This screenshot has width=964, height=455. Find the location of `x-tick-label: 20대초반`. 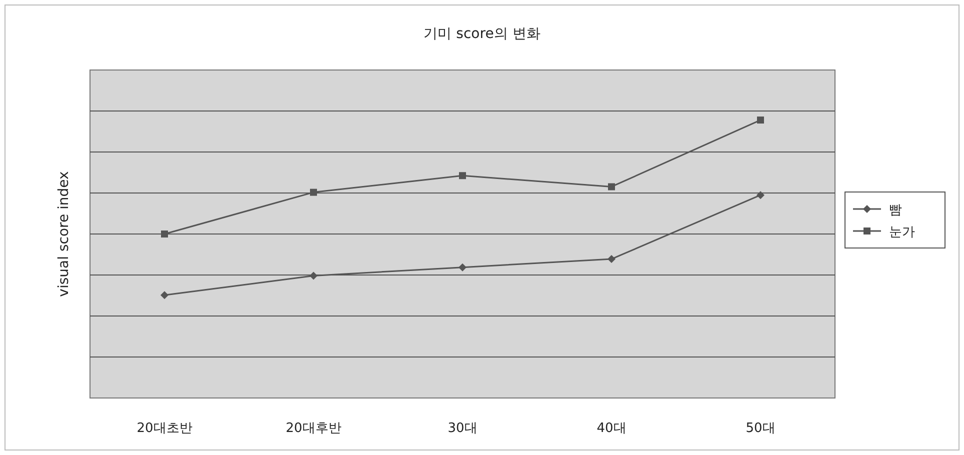

x-tick-label: 20대초반 is located at coordinates (164, 428).